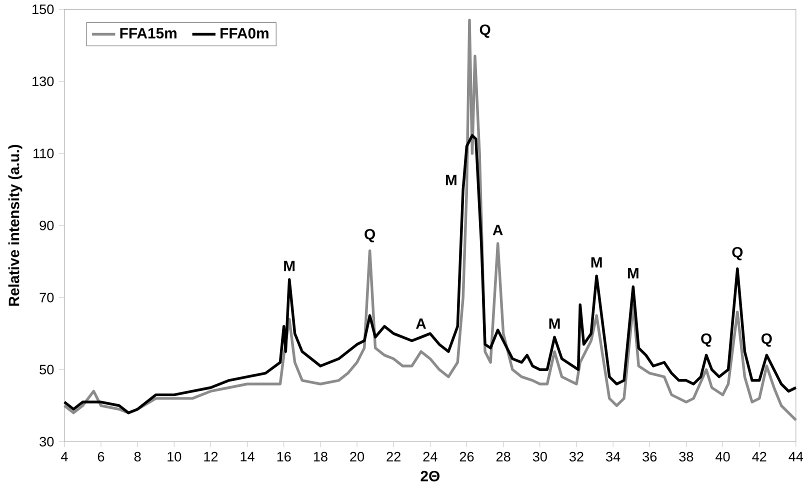 The height and width of the screenshot is (486, 808). I want to click on x-tick-label: 30, so click(539, 457).